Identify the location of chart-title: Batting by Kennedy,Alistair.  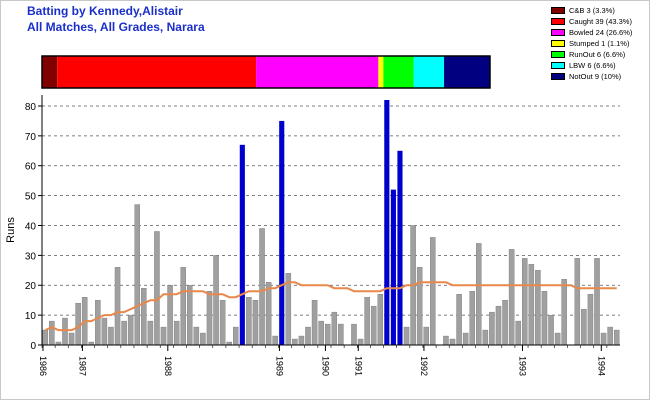
(105, 11).